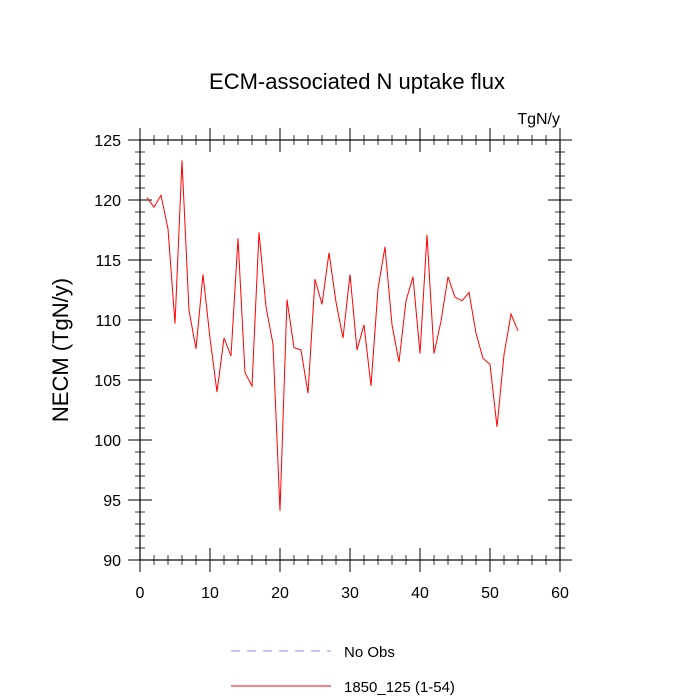 The width and height of the screenshot is (700, 700). What do you see at coordinates (107, 201) in the screenshot?
I see `y-tick-label: 120` at bounding box center [107, 201].